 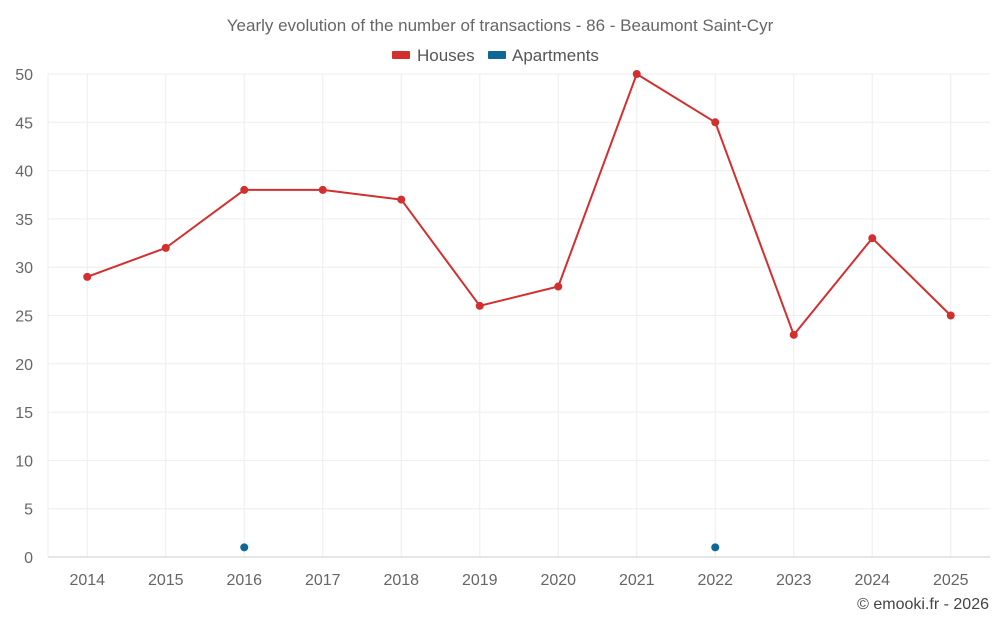 What do you see at coordinates (24, 365) in the screenshot?
I see `y-tick-label-20: 20` at bounding box center [24, 365].